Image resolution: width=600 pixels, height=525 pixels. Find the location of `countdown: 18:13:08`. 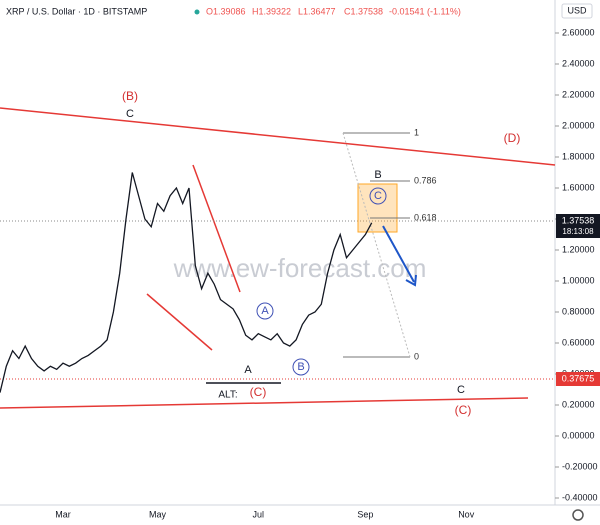

countdown: 18:13:08 is located at coordinates (578, 231).